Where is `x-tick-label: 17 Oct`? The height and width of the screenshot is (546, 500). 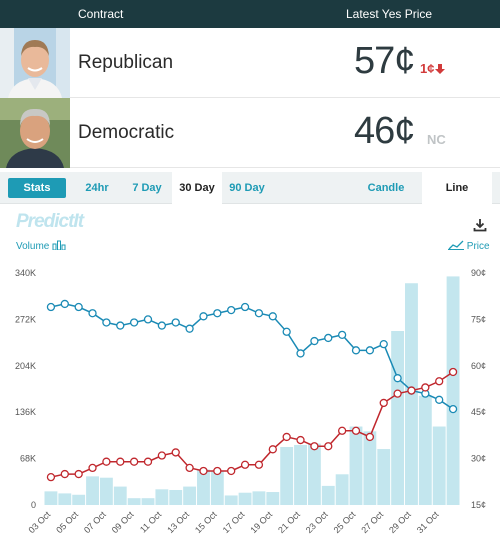 x-tick-label: 17 Oct is located at coordinates (234, 522).